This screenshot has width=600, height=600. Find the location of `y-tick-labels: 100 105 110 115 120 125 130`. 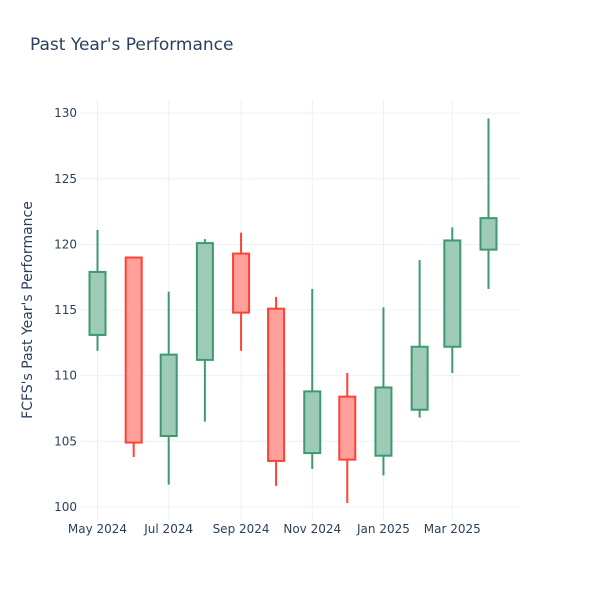

y-tick-labels: 100 105 110 115 120 125 130 is located at coordinates (65, 310).